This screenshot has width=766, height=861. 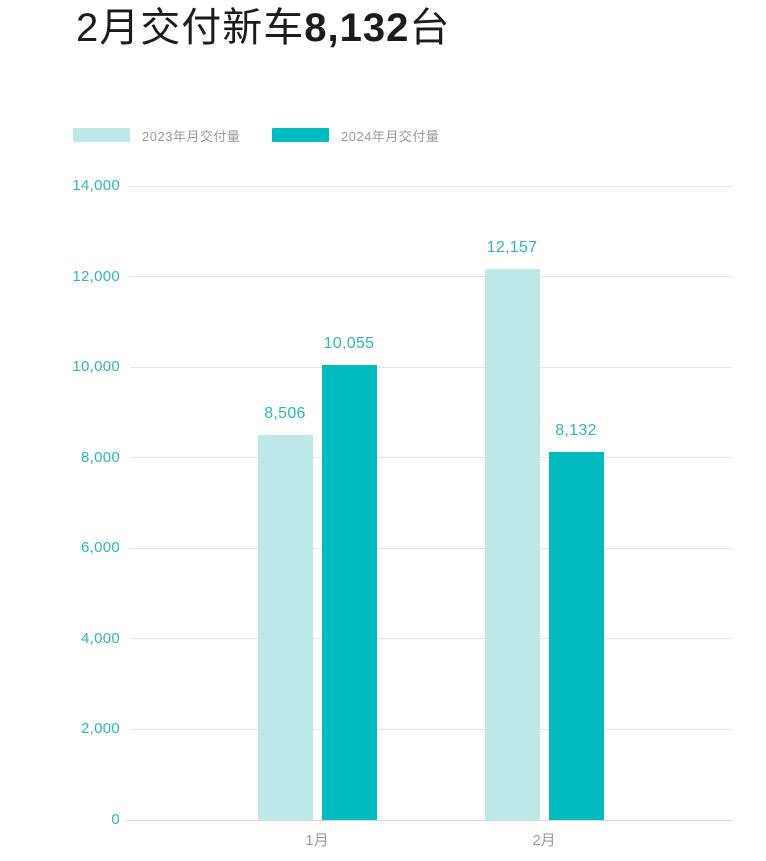 What do you see at coordinates (576, 430) in the screenshot?
I see `bar-value-2024年月交付量-2月: 8,132` at bounding box center [576, 430].